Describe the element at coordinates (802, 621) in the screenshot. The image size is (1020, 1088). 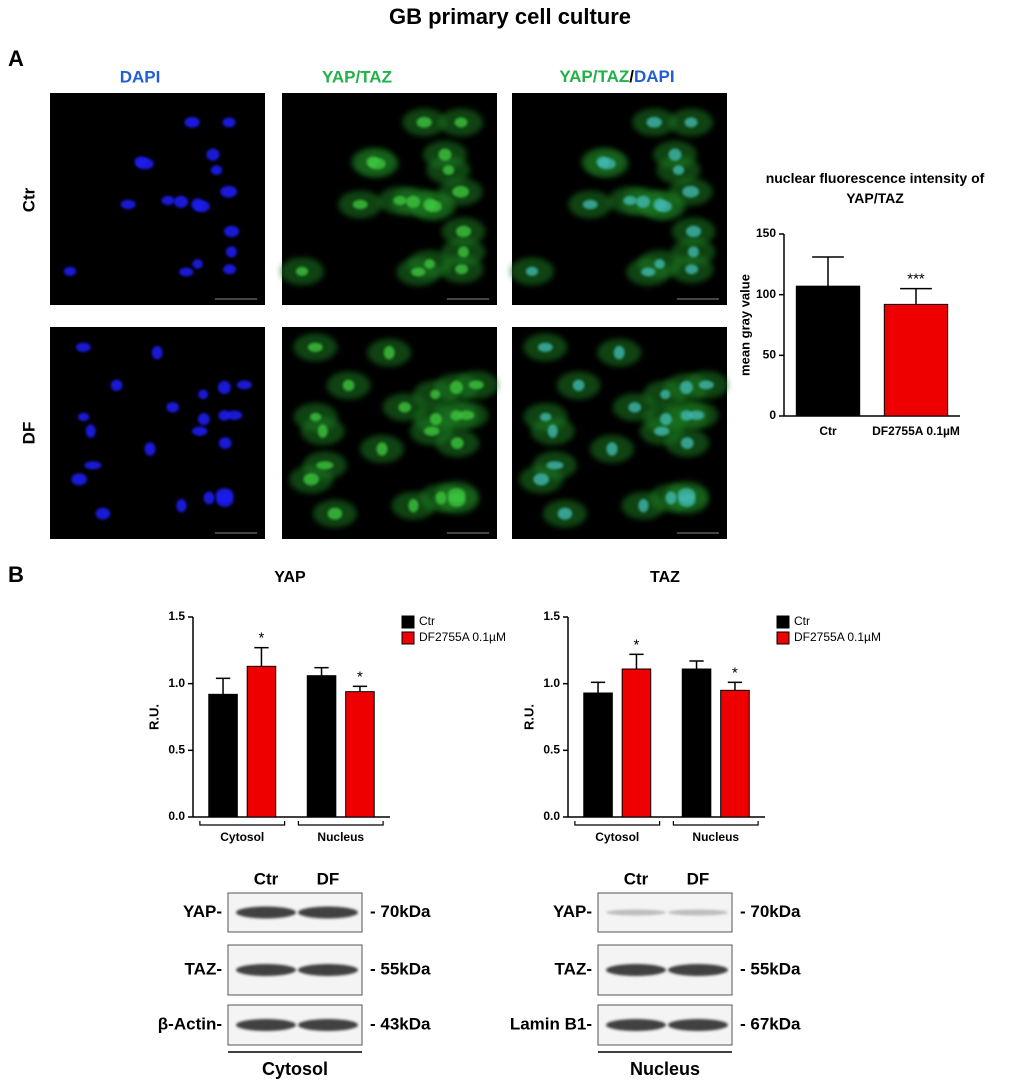
I see `legend-label: Ctr` at that location.